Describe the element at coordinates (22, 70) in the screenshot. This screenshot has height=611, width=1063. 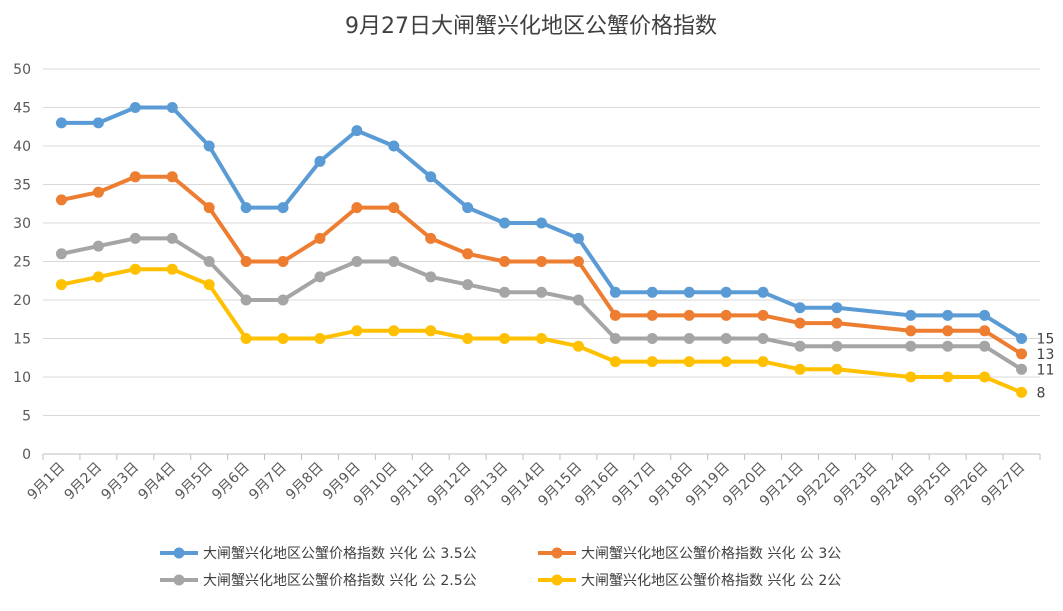
I see `y-tick-label: 50` at that location.